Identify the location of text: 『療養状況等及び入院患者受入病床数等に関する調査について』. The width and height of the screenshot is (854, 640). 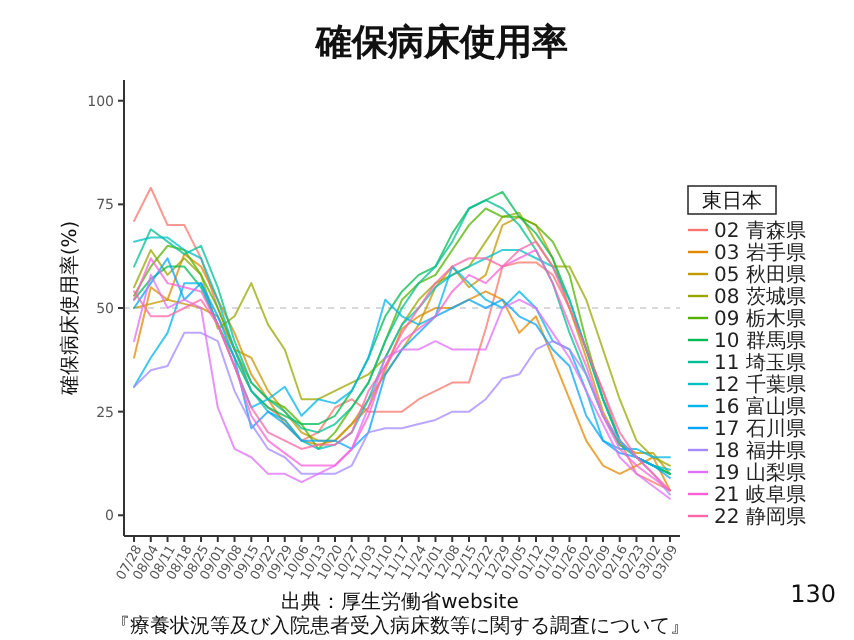
(400, 626).